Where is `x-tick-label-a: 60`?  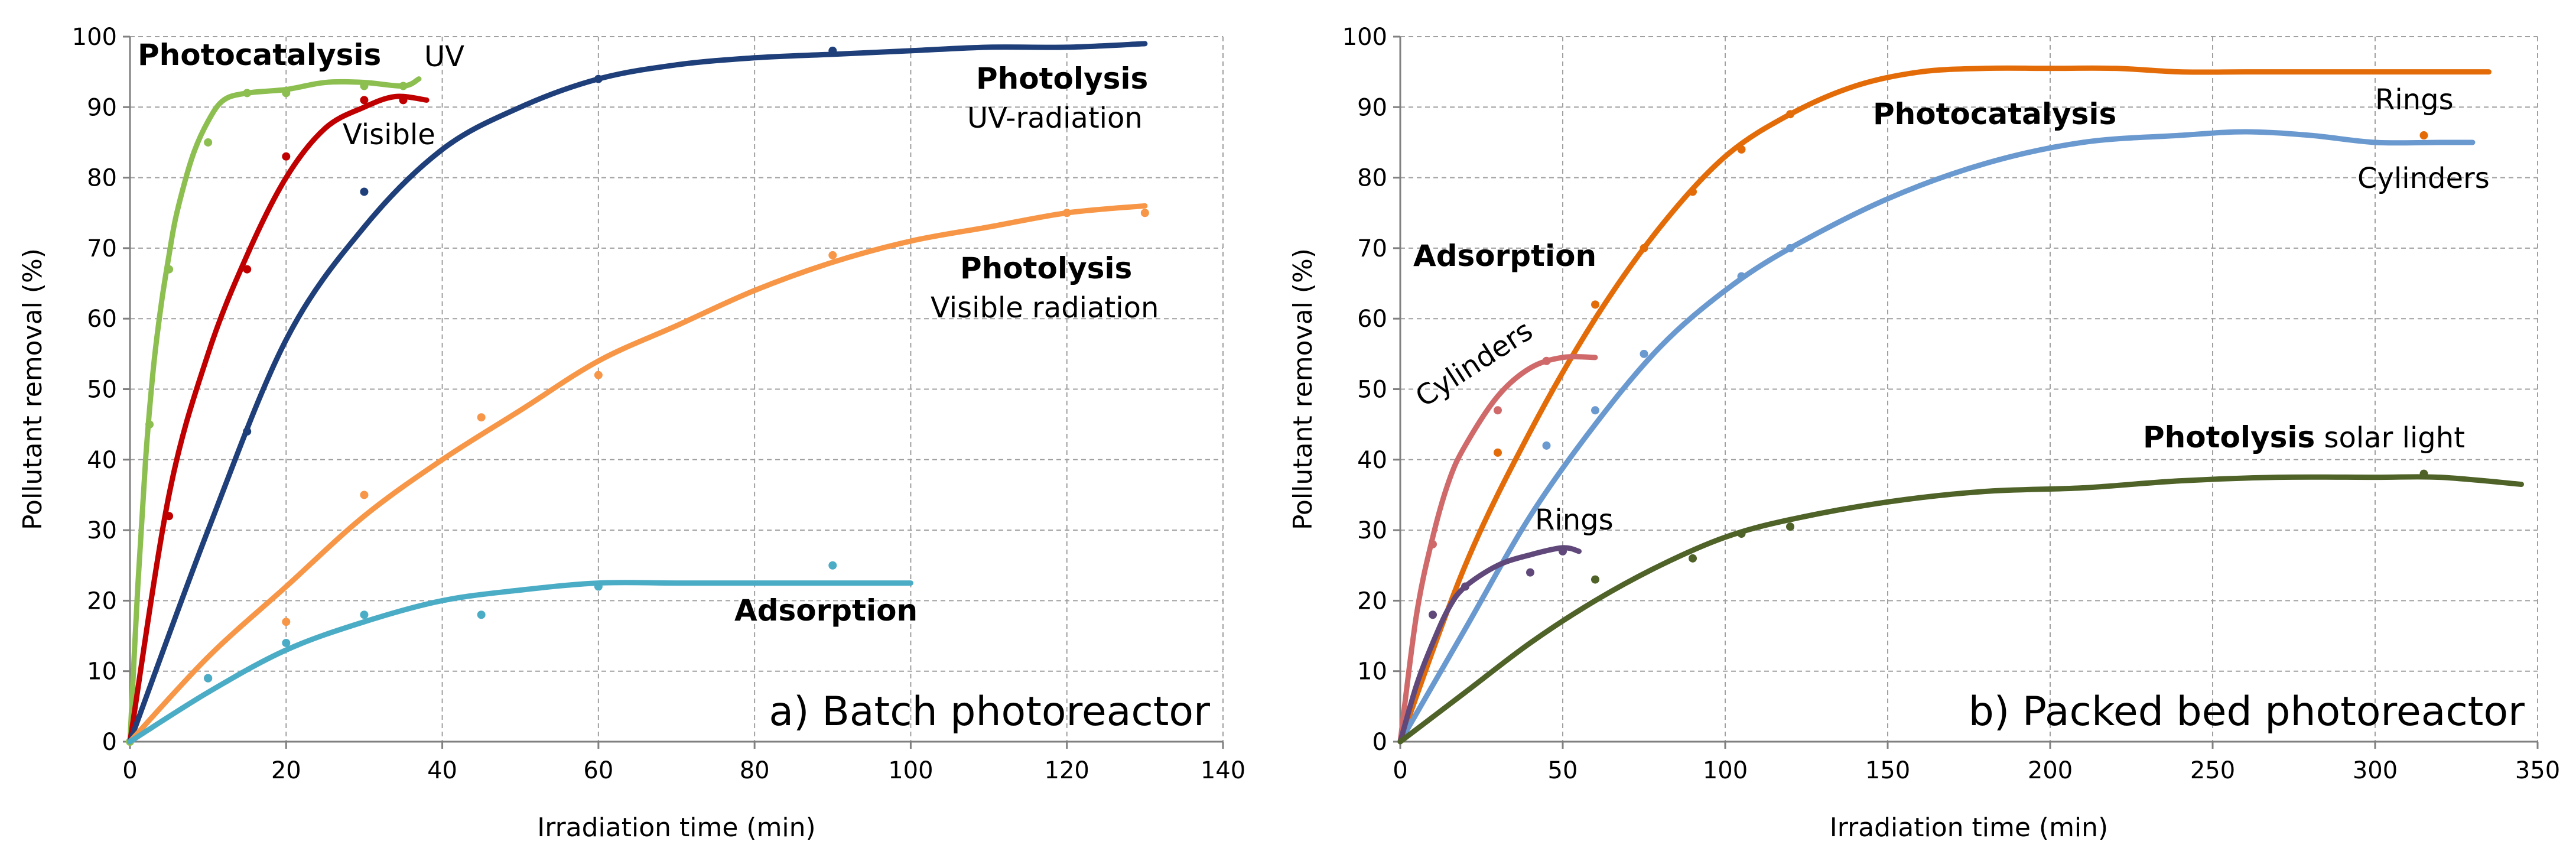
x-tick-label-a: 60 is located at coordinates (598, 770).